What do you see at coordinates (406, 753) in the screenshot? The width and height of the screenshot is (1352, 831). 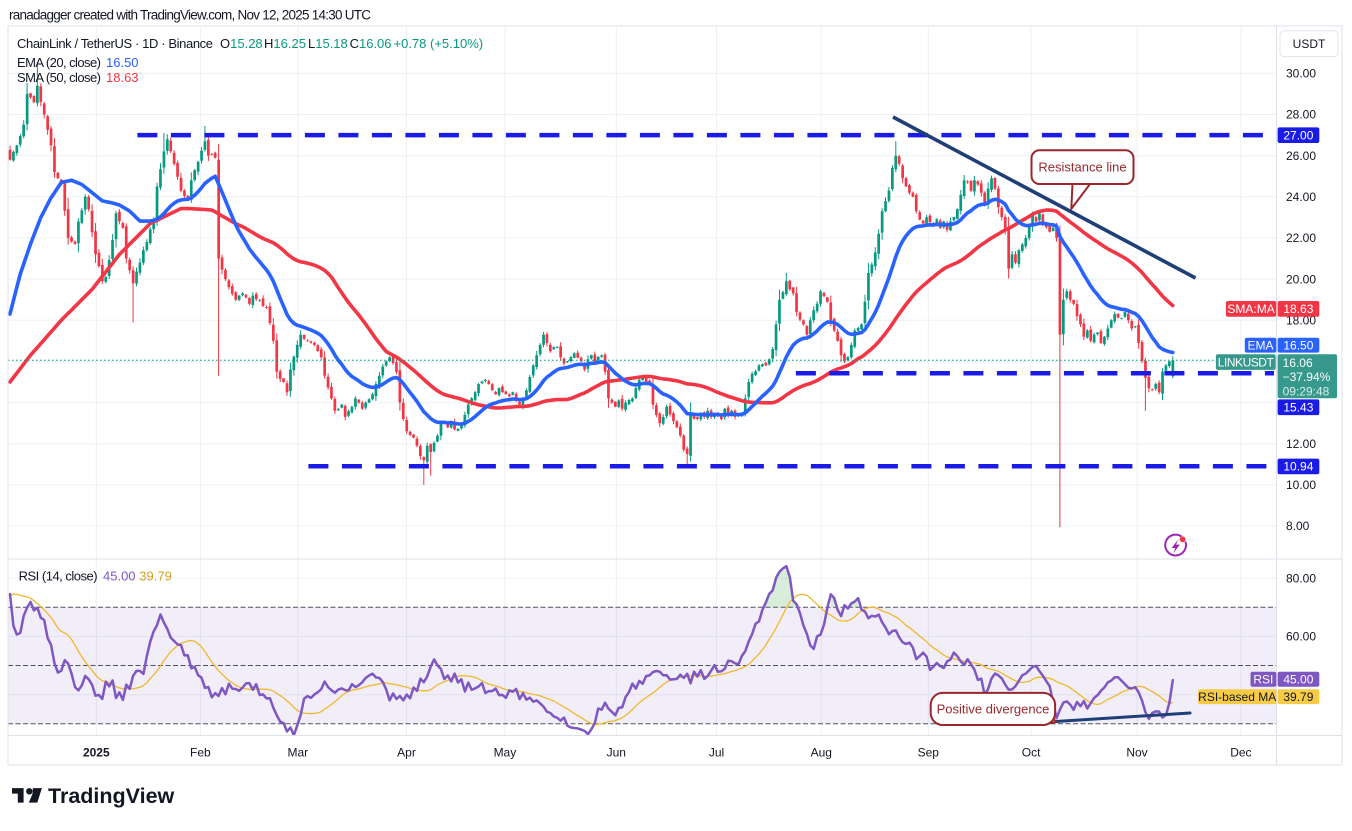 I see `svg-text: Apr` at bounding box center [406, 753].